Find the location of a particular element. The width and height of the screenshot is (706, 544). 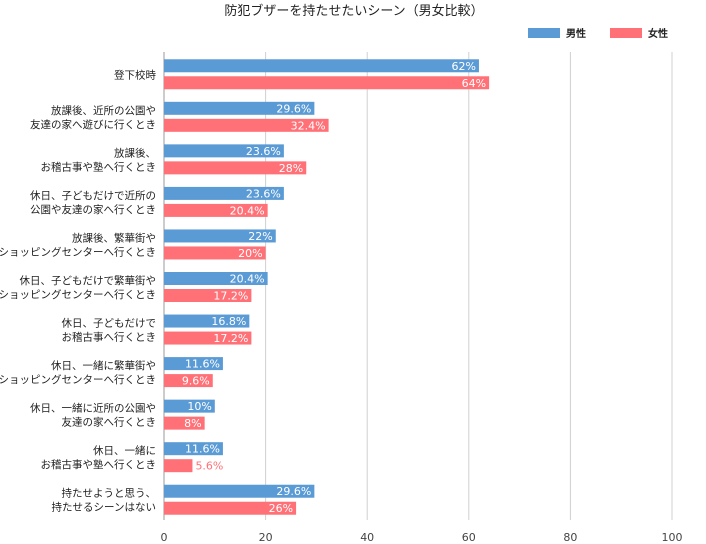

category-label: 休日、一緒に近所の公園や is located at coordinates (93, 408).